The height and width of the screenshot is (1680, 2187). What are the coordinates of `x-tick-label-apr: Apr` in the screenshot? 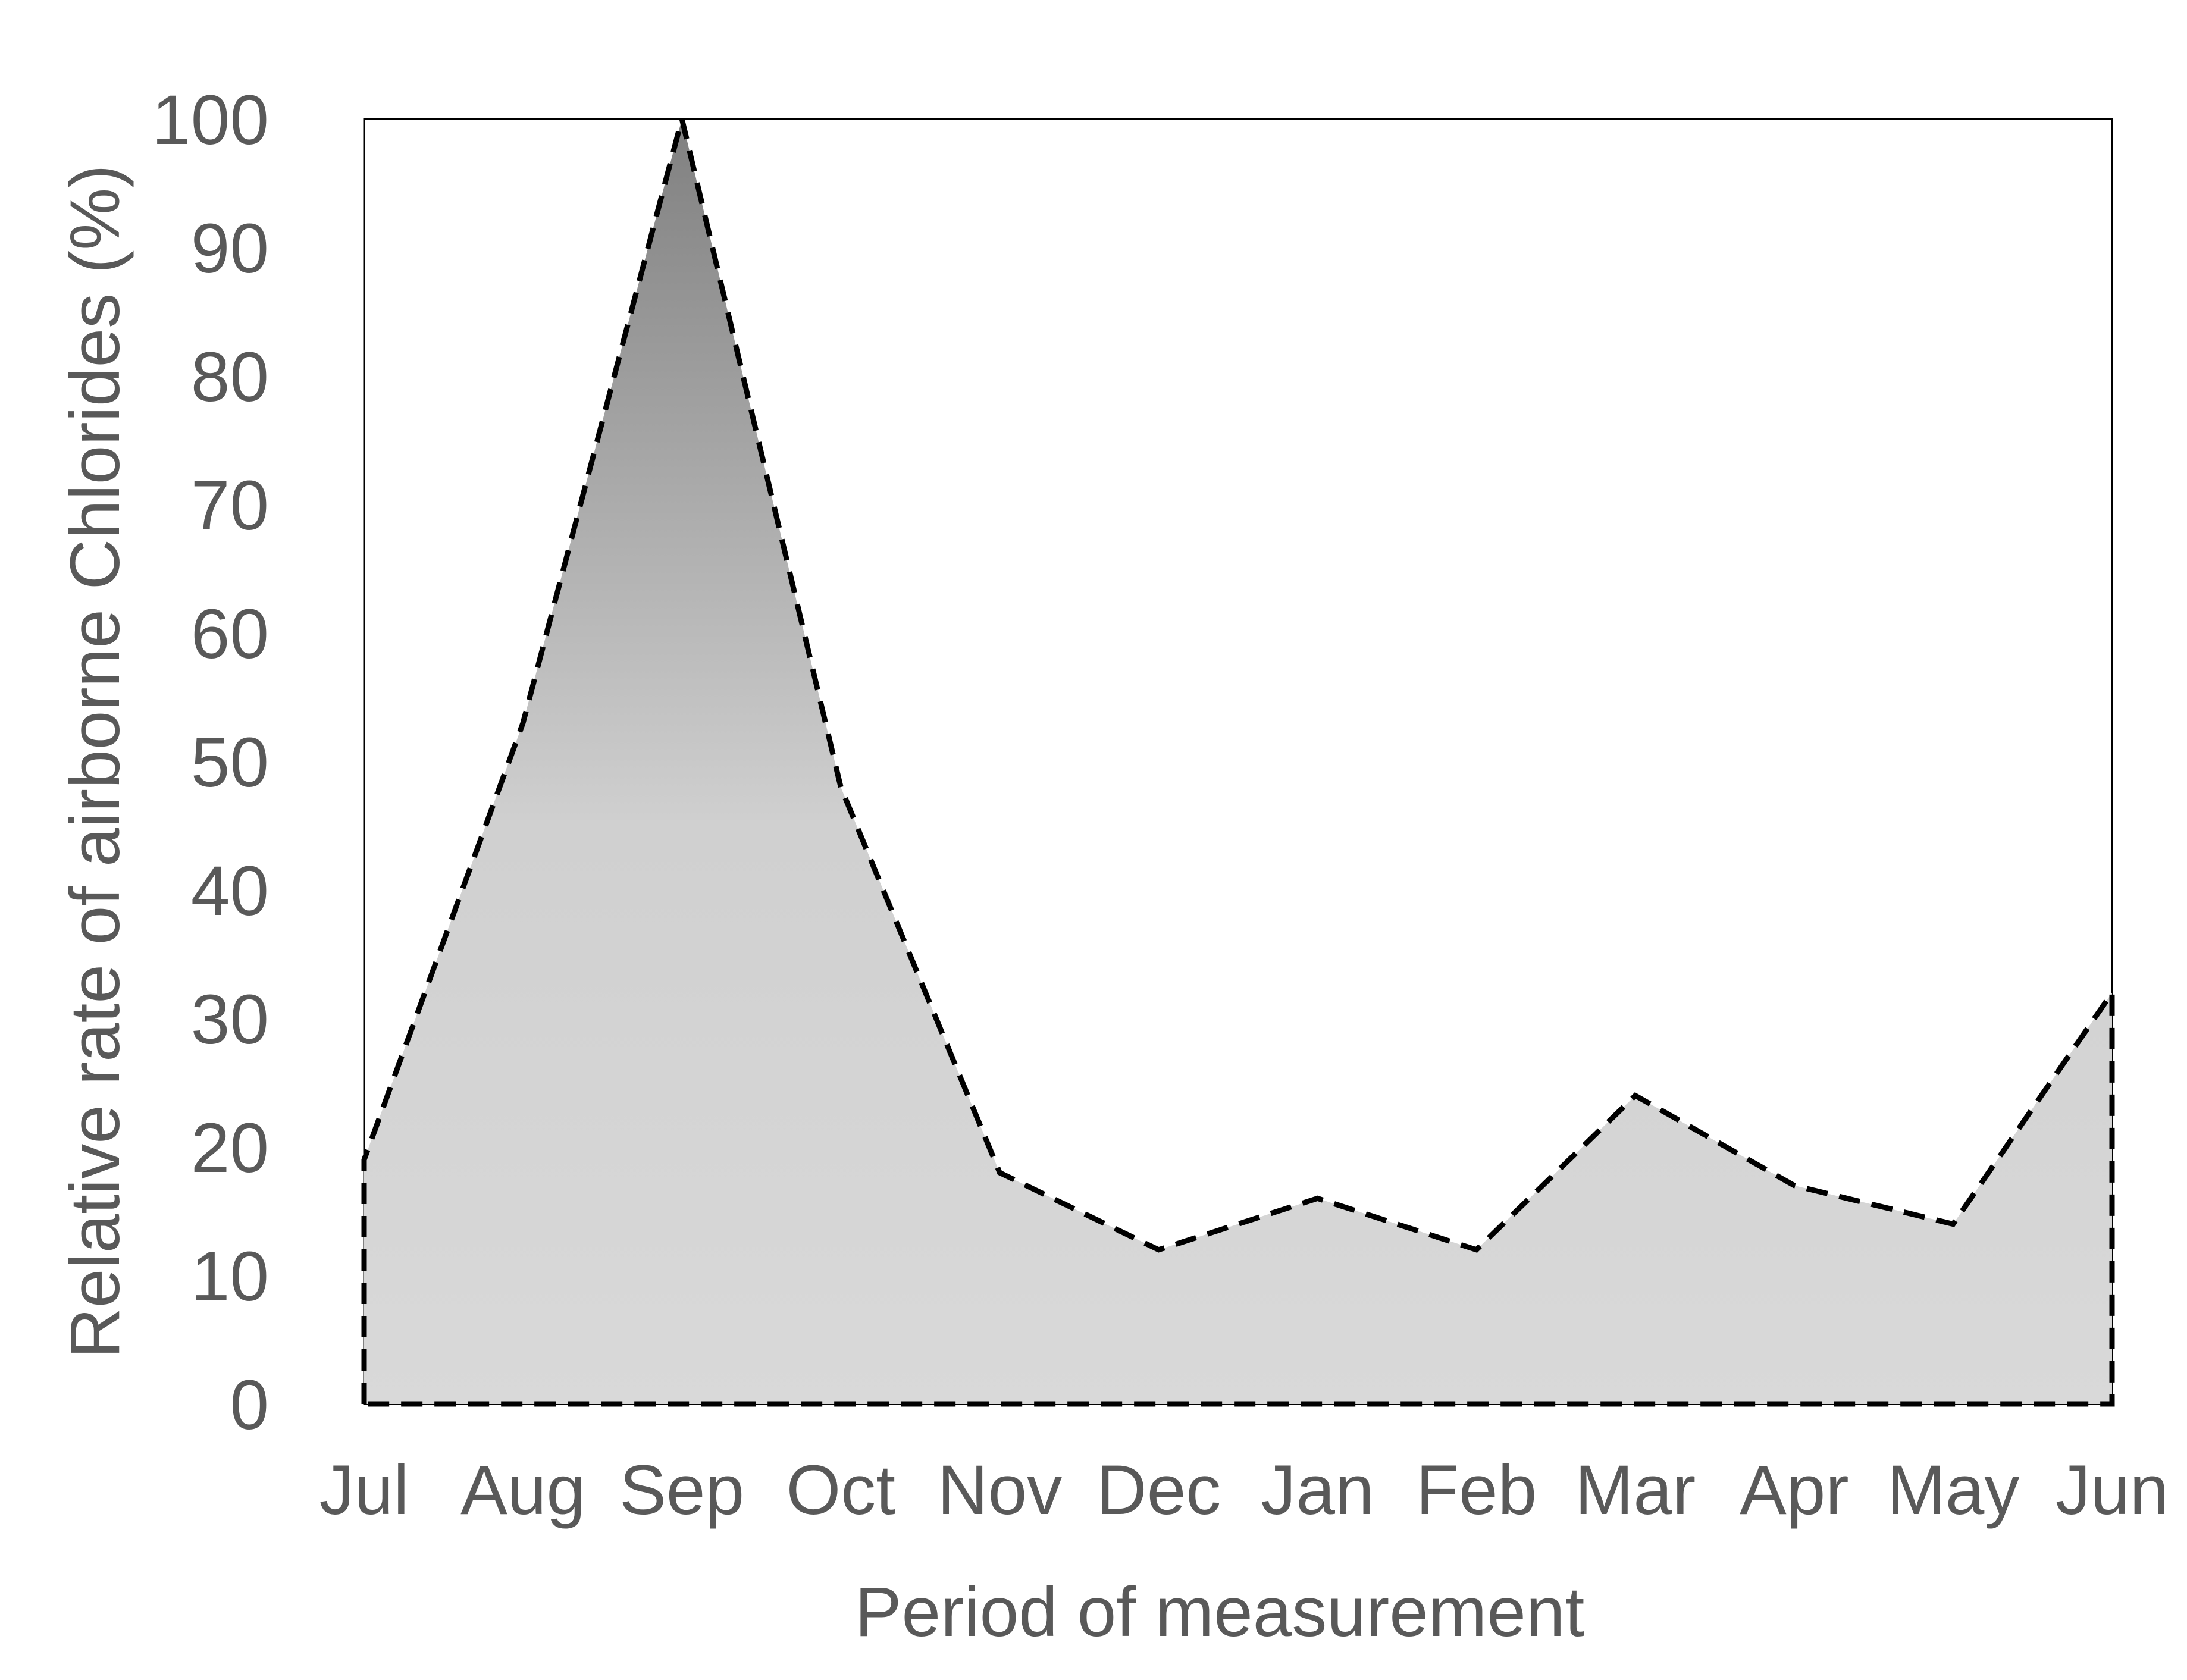 It's located at (1794, 1490).